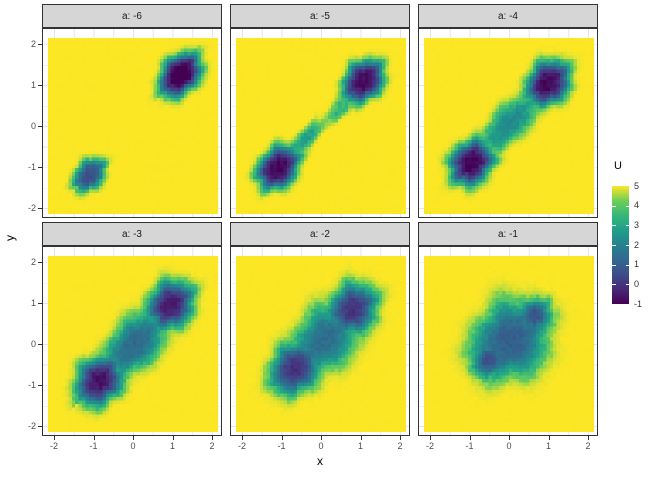  What do you see at coordinates (638, 303) in the screenshot?
I see `legend-tick-label: -1` at bounding box center [638, 303].